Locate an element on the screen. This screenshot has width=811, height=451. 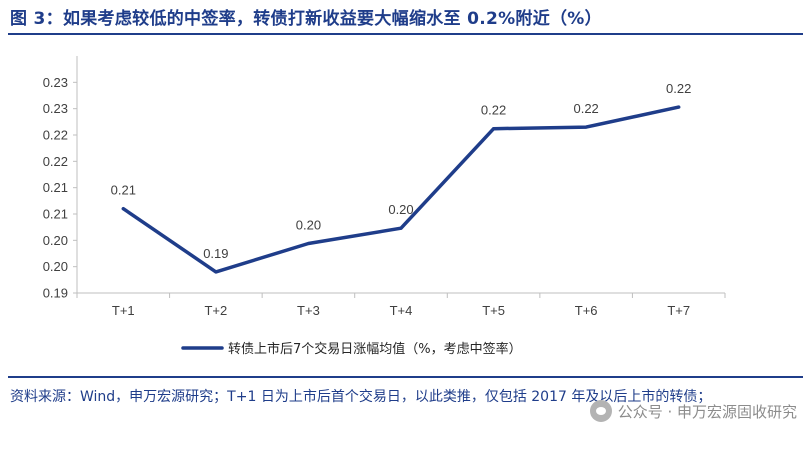
watermark: 公众号 · 申万宏源固收研究 is located at coordinates (693, 411).